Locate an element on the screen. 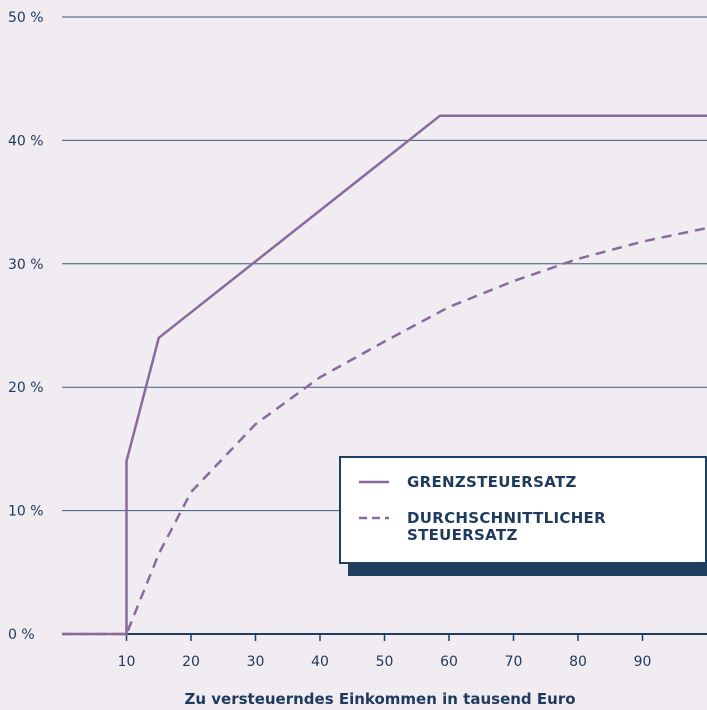 Image resolution: width=707 pixels, height=710 pixels. x-axis-ticks: 10 20 30 40 50 60 70 80 90 is located at coordinates (385, 652).